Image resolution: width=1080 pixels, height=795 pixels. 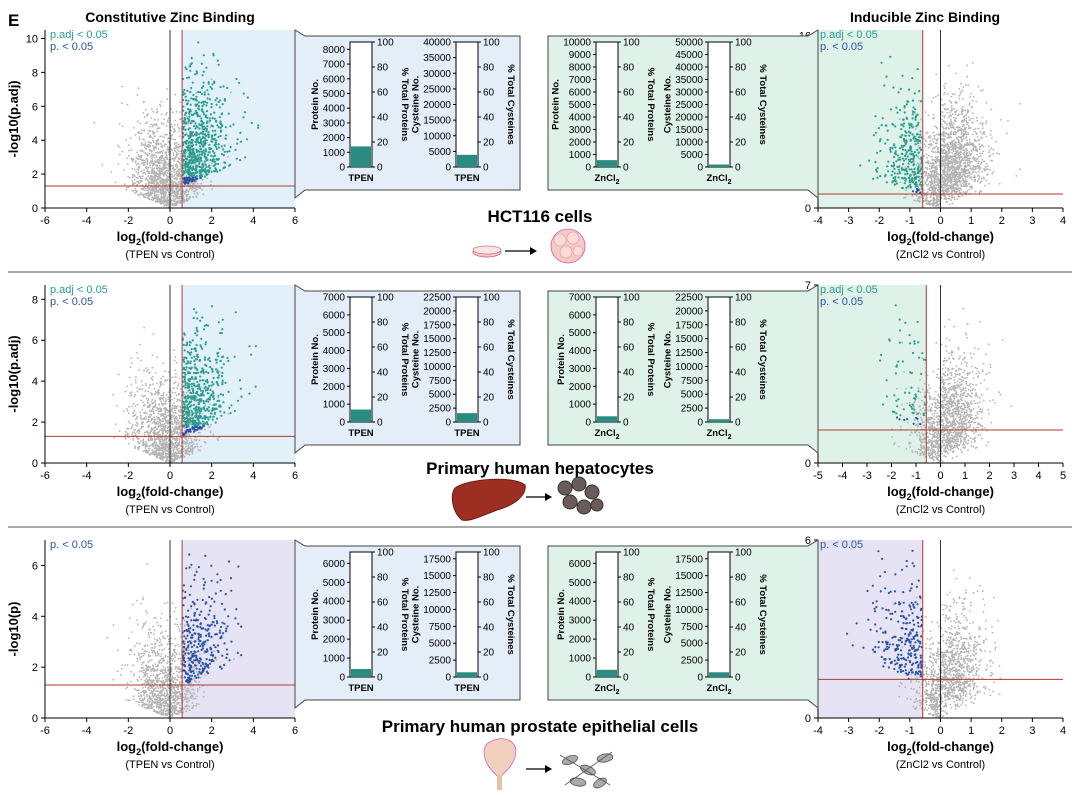 I want to click on x-axis-label: log2(fold-change), so click(x=170, y=238).